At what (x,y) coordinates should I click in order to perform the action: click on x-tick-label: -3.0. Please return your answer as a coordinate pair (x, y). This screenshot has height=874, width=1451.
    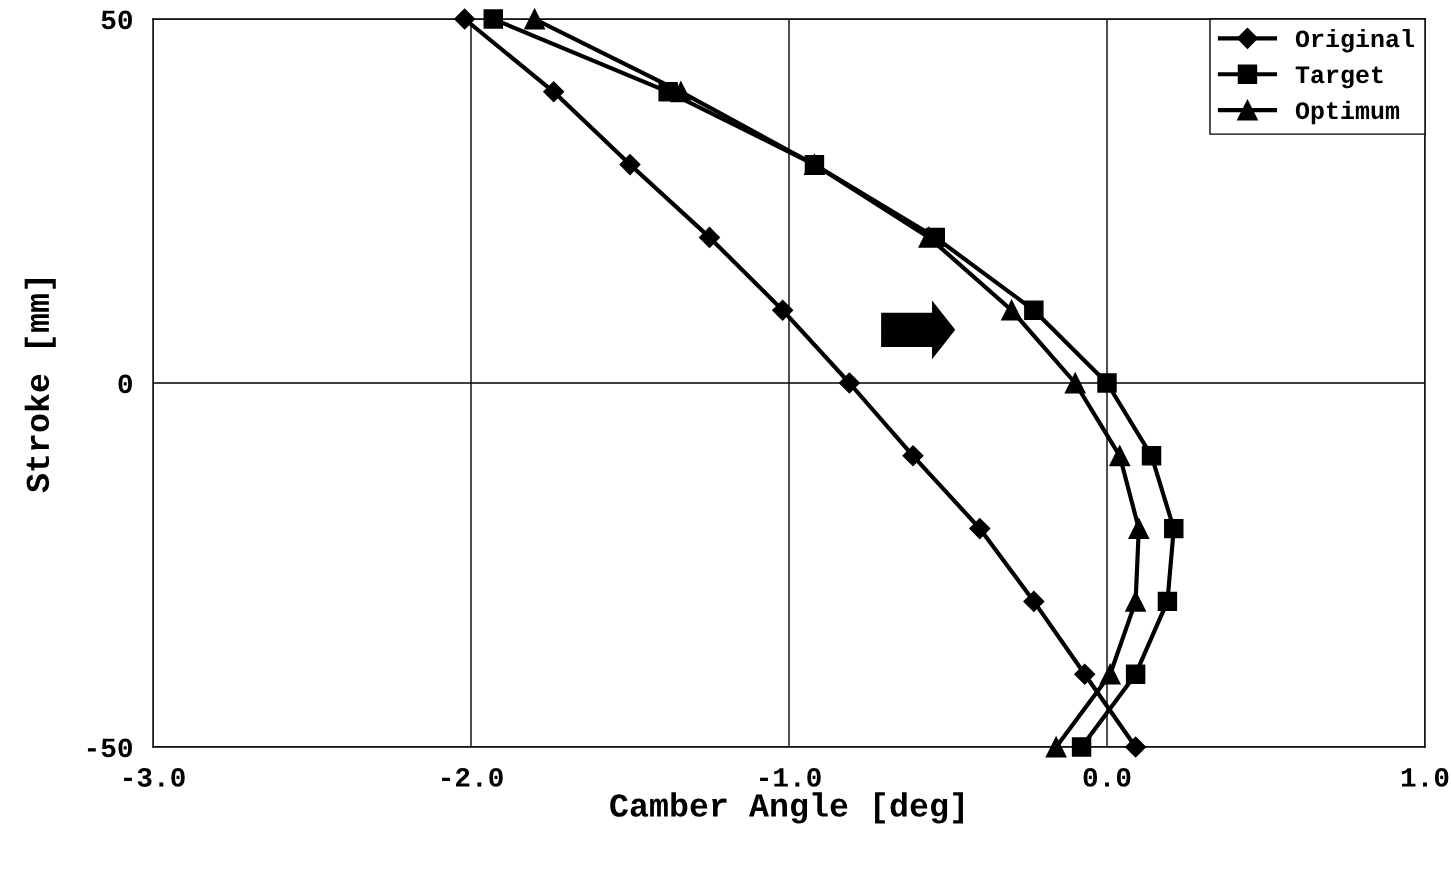
    Looking at the image, I should click on (154, 777).